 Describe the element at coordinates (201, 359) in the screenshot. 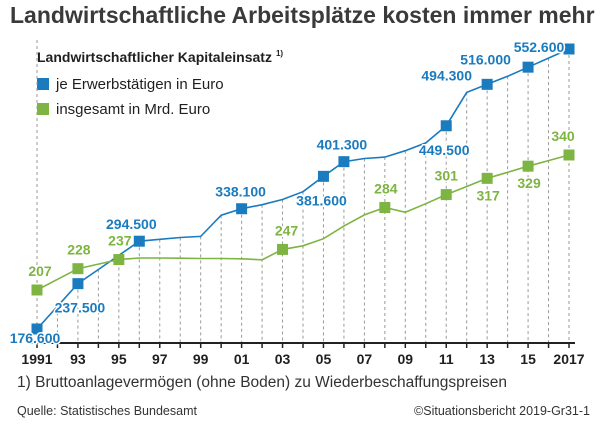

I see `x-tick-label: 99` at that location.